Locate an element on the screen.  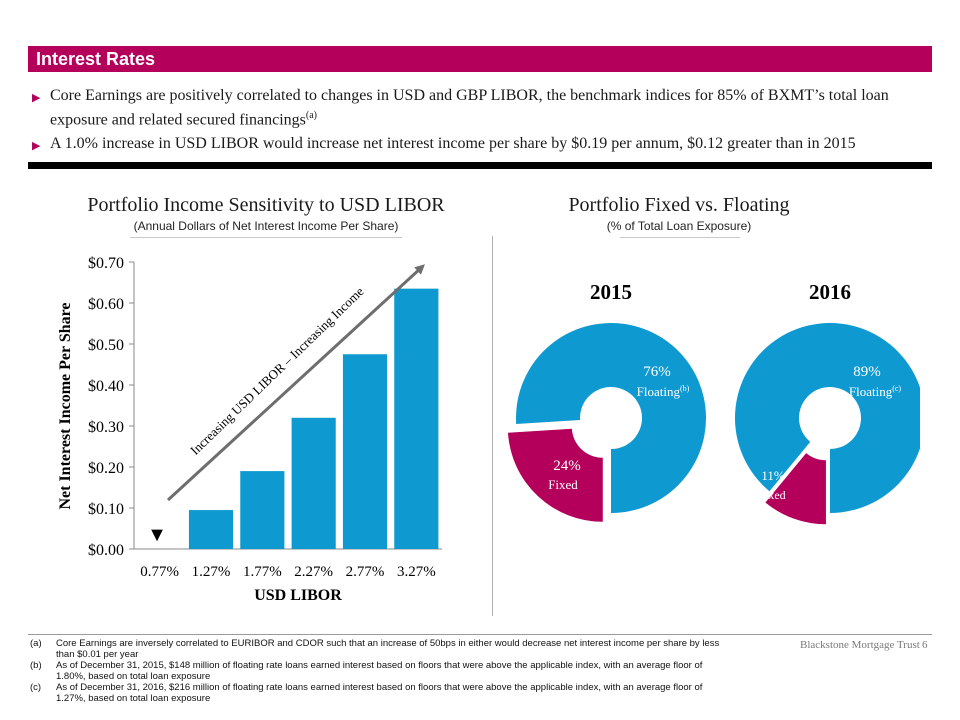
fixed-2016-label: Fixed is located at coordinates (771, 495).